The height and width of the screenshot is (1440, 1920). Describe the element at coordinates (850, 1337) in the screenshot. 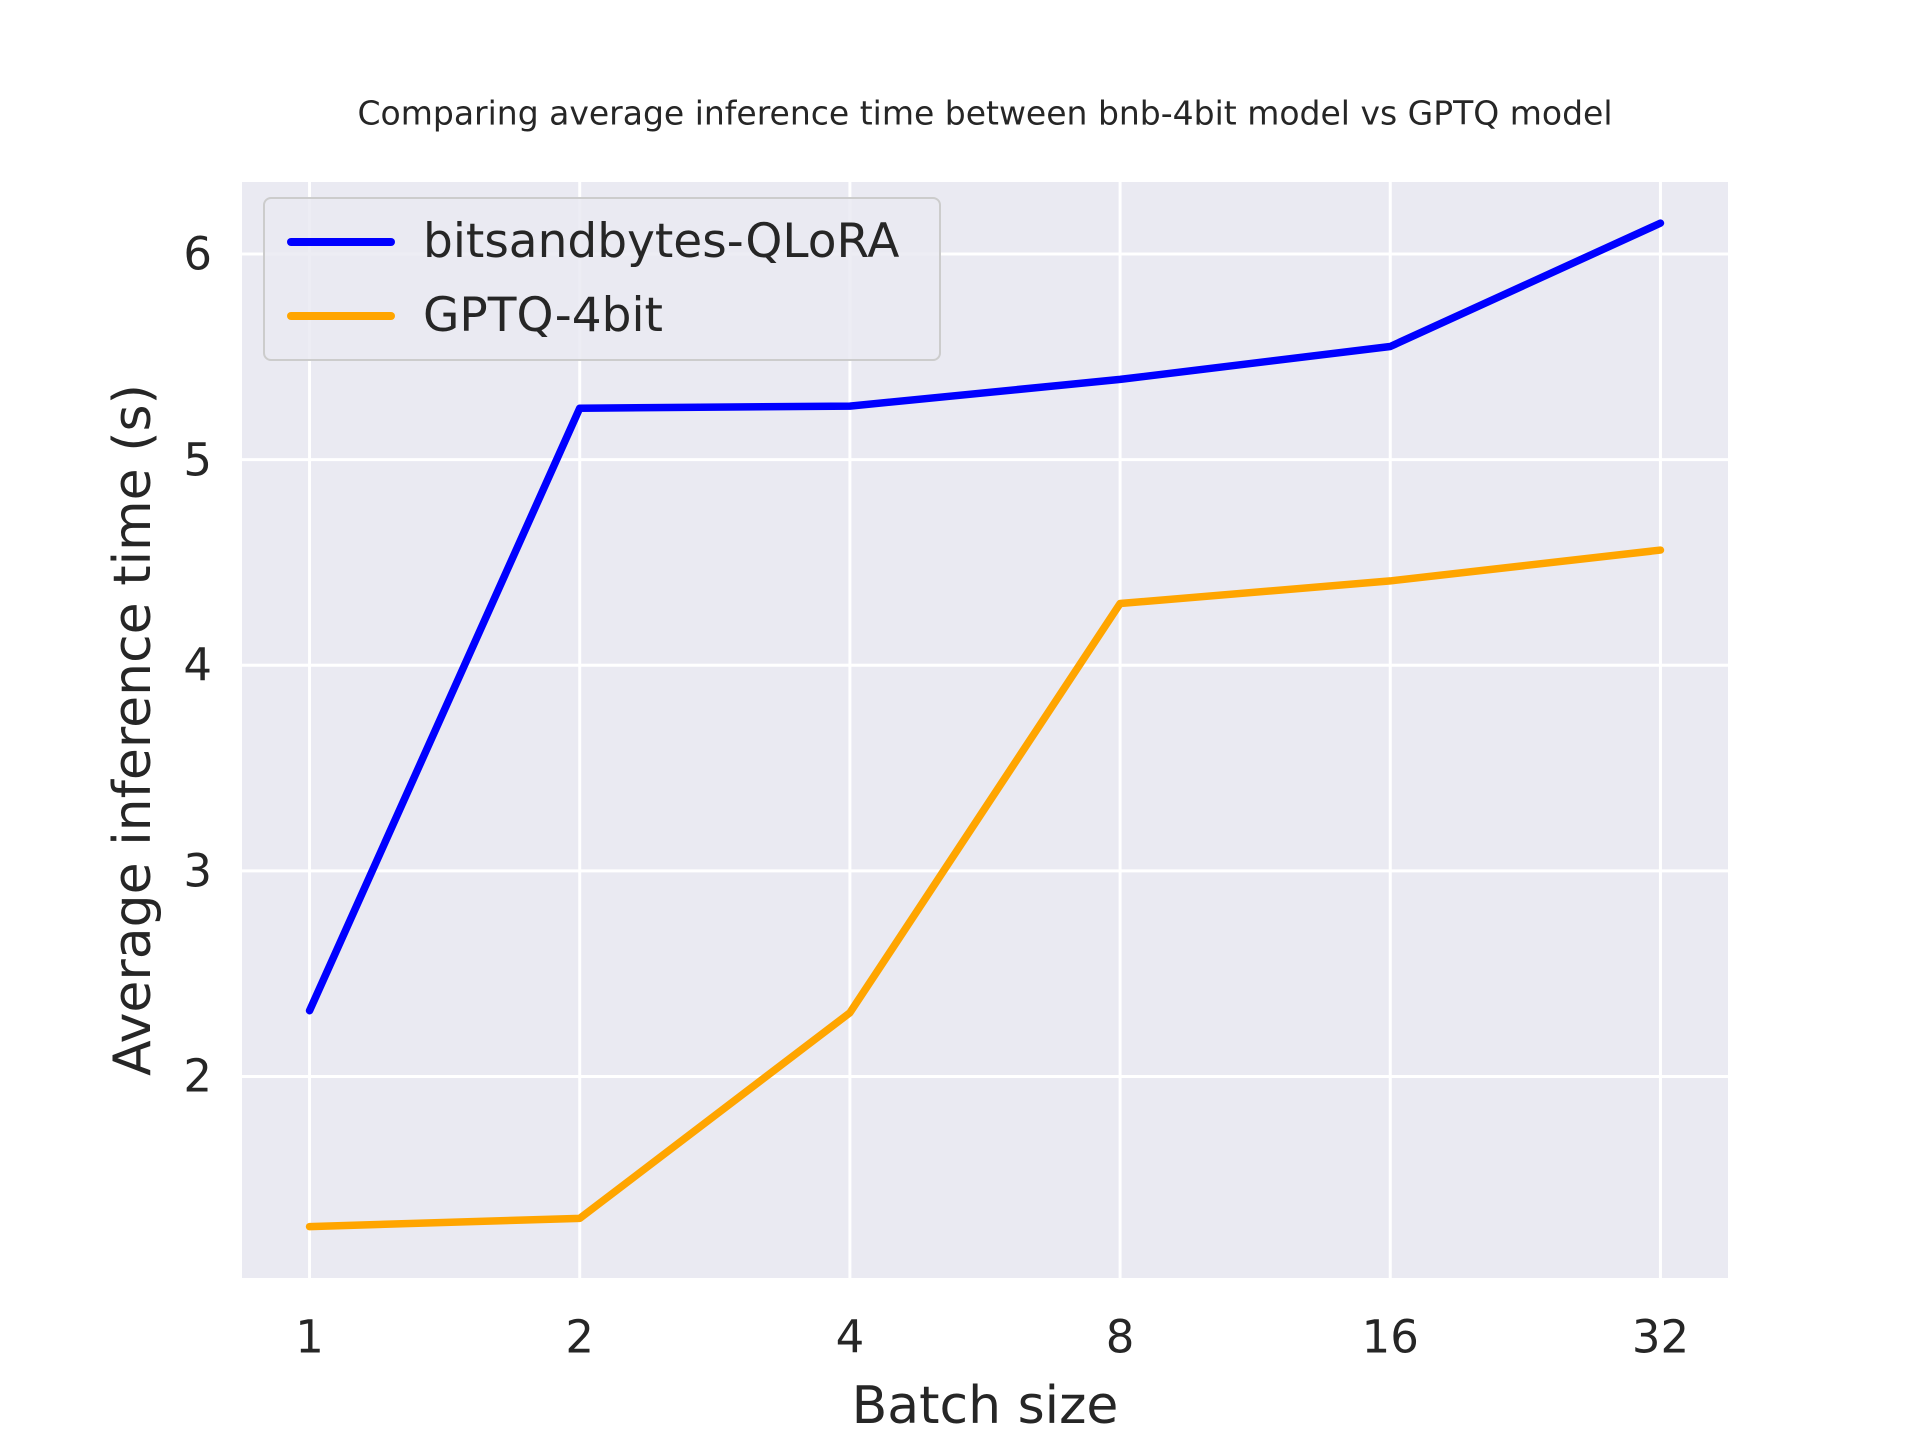

I see `x-tick-label: 4` at that location.